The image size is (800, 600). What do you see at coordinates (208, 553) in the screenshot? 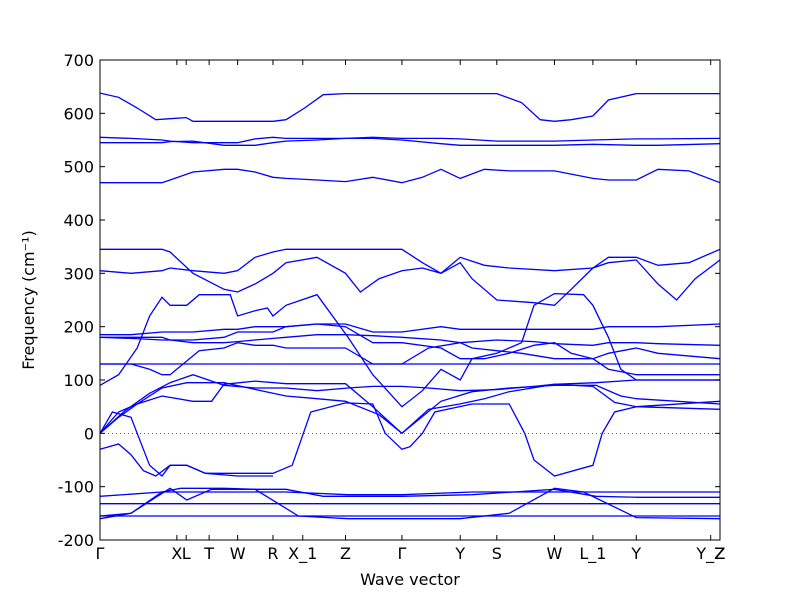
I see `x-tick-label: T` at bounding box center [208, 553].